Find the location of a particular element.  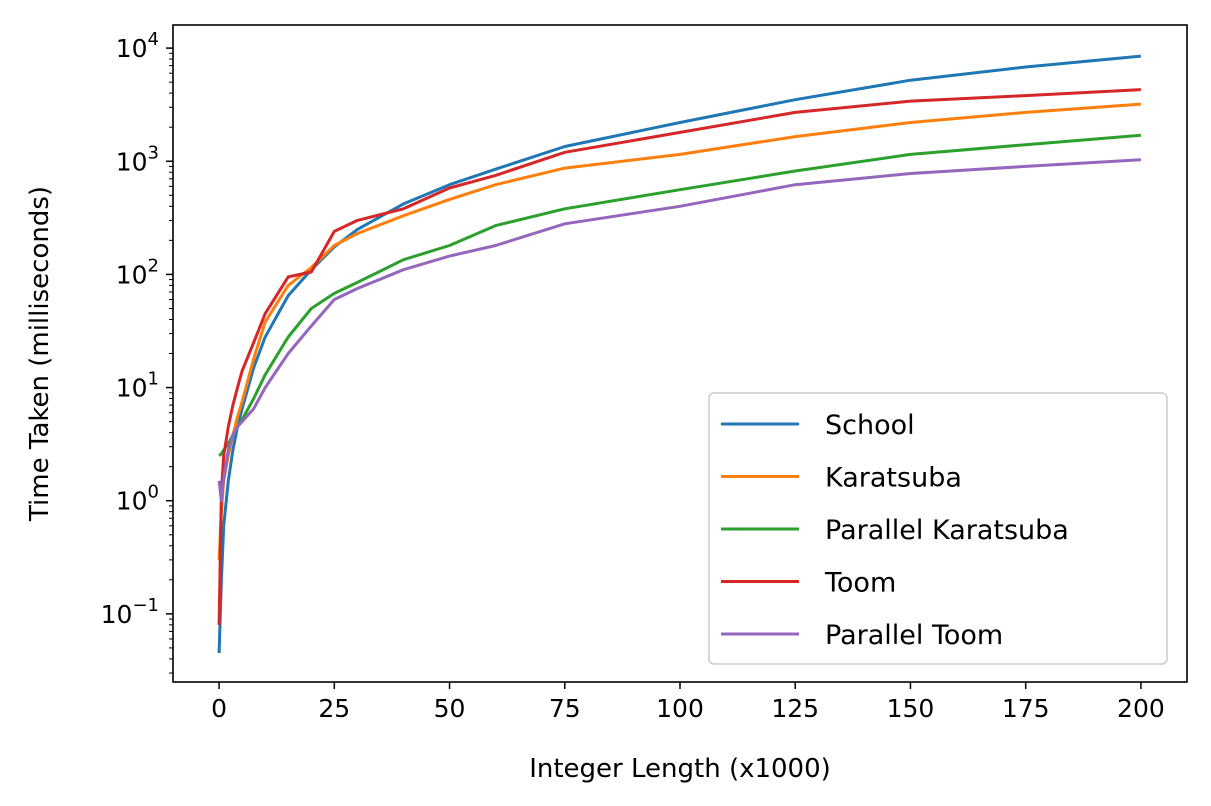

x-axis-label: Integer Length (x1000) is located at coordinates (680, 769).